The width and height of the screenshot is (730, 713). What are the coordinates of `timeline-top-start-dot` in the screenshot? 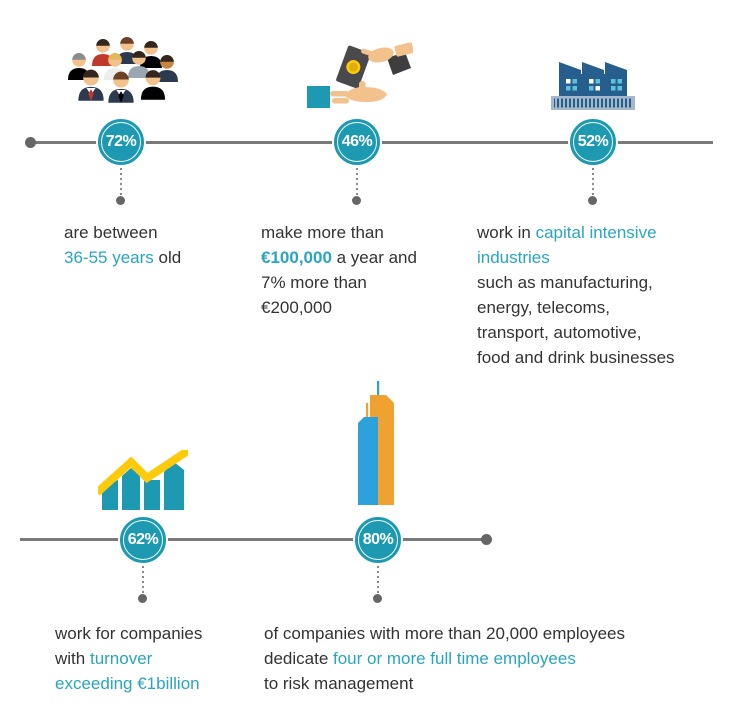 It's located at (30, 142).